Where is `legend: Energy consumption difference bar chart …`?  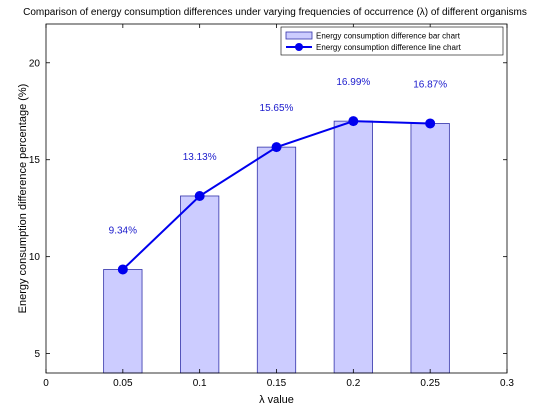 legend: Energy consumption difference bar chart … is located at coordinates (392, 41).